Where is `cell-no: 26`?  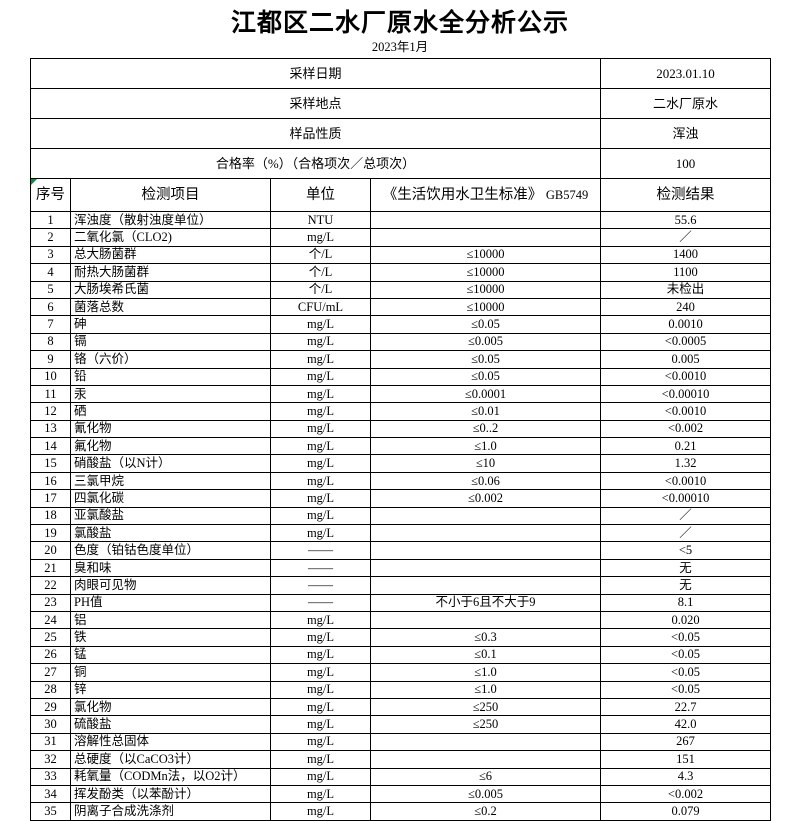 cell-no: 26 is located at coordinates (50, 655).